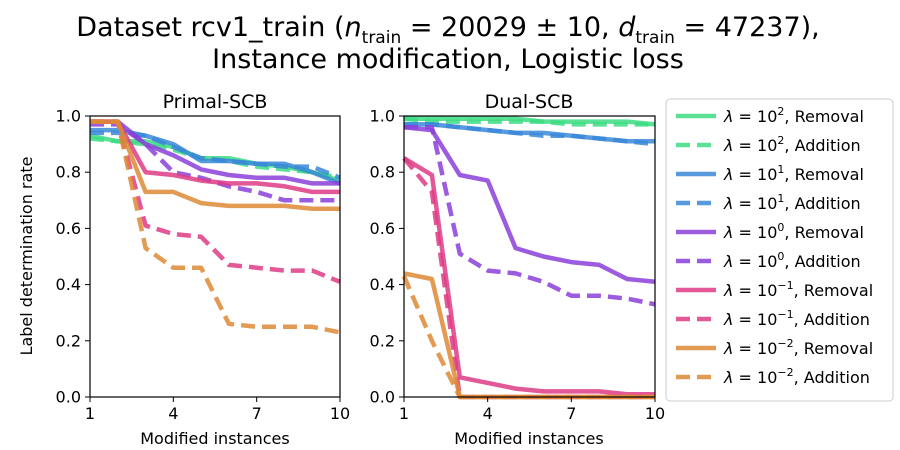 The height and width of the screenshot is (450, 900). What do you see at coordinates (793, 231) in the screenshot?
I see `legend-label-4: λ = 100, Removal` at bounding box center [793, 231].